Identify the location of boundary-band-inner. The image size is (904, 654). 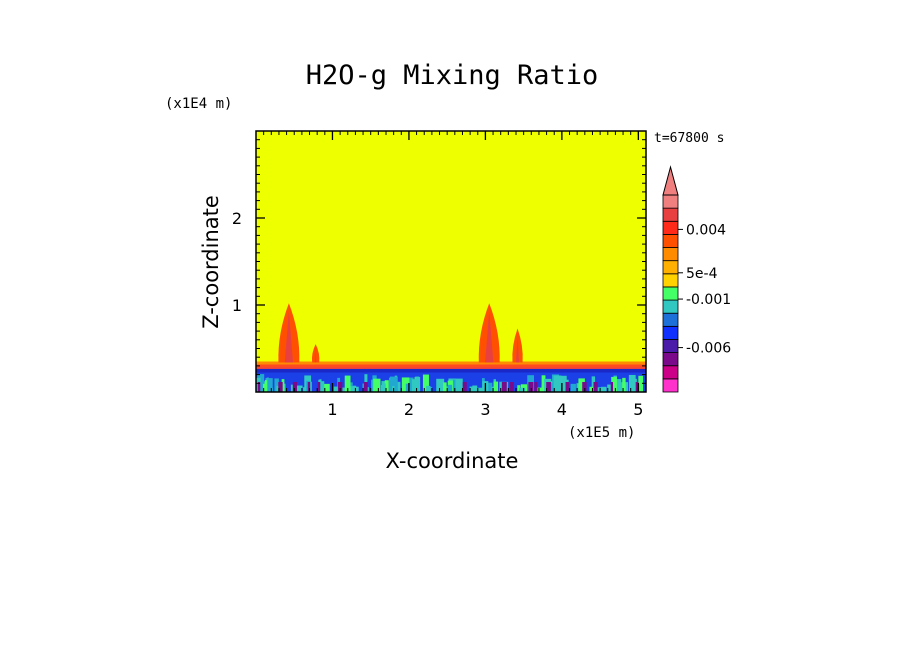
(451, 366).